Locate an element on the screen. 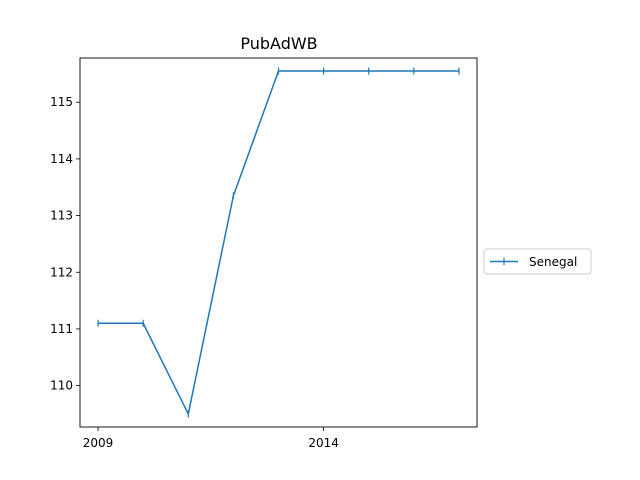 The width and height of the screenshot is (640, 480). legend-label: Senegal is located at coordinates (553, 262).